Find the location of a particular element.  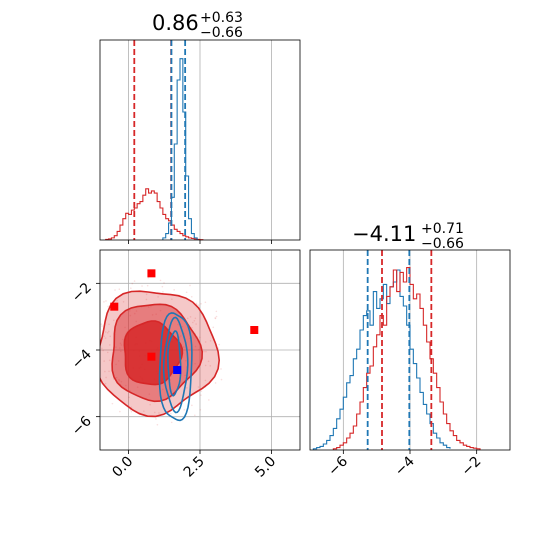

hist2-xtick-label: −6 is located at coordinates (338, 466).